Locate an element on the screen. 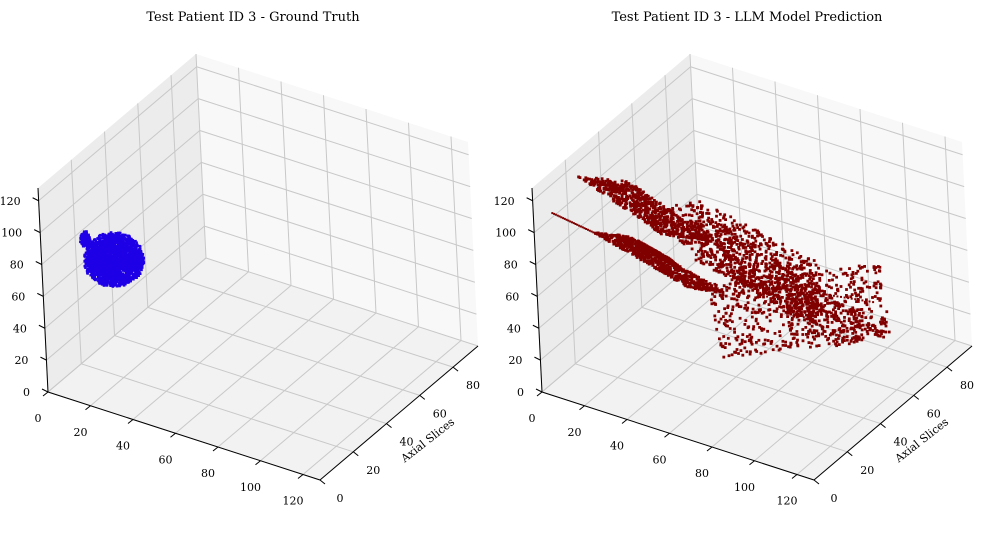 This screenshot has height=540, width=1000. z-tick-mark is located at coordinates (529, 199).